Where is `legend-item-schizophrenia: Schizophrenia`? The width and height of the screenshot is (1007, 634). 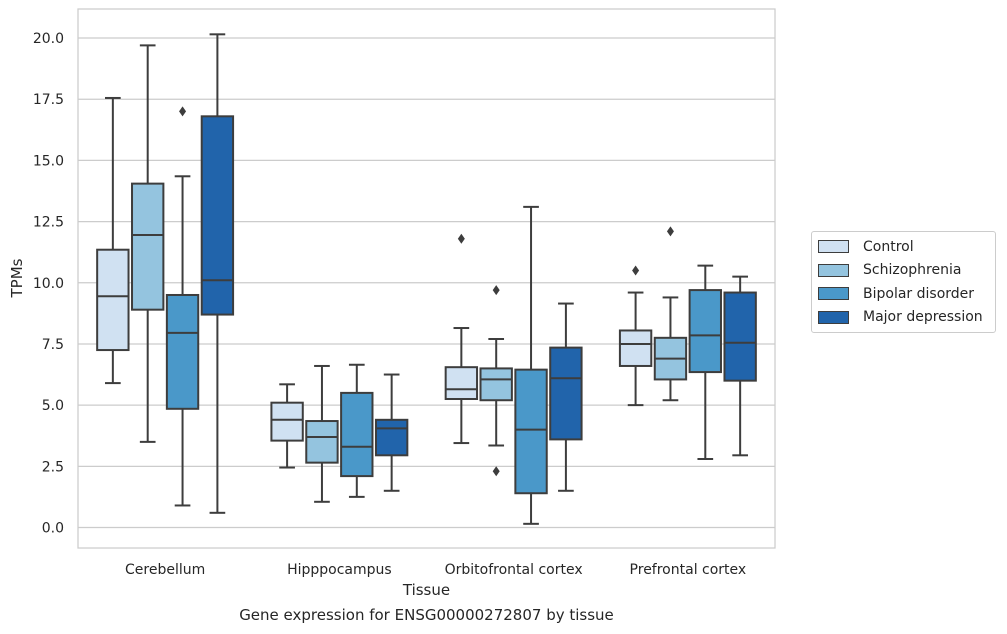
legend-item-schizophrenia: Schizophrenia is located at coordinates (906, 271).